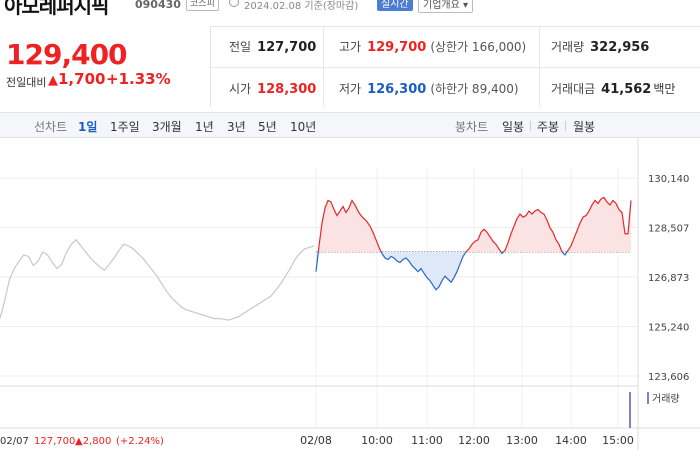 This screenshot has width=700, height=450. What do you see at coordinates (668, 179) in the screenshot?
I see `y-tick-label: 130,140` at bounding box center [668, 179].